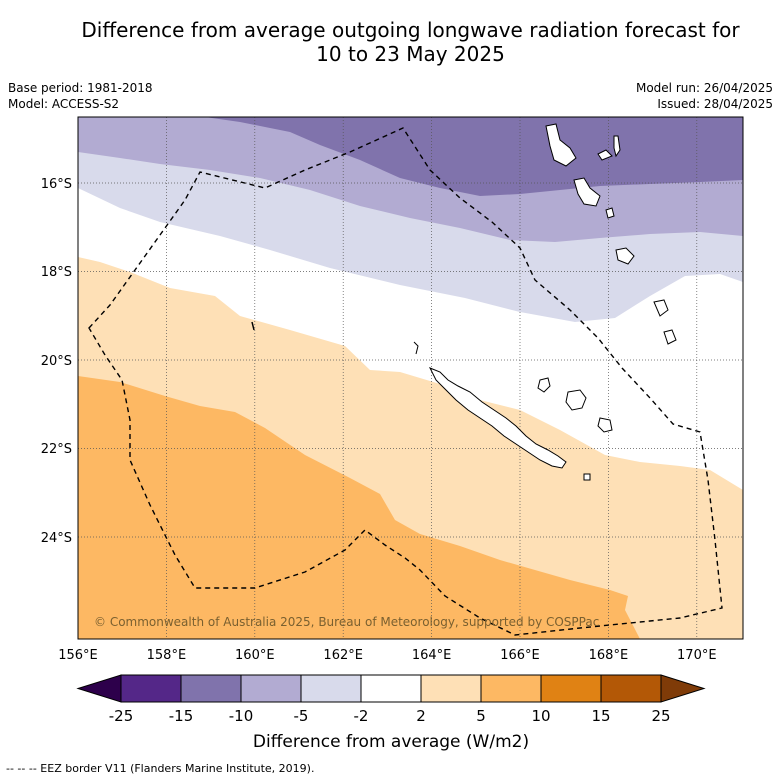 The height and width of the screenshot is (781, 781). What do you see at coordinates (167, 655) in the screenshot?
I see `x-tick-158e: 158°E` at bounding box center [167, 655].